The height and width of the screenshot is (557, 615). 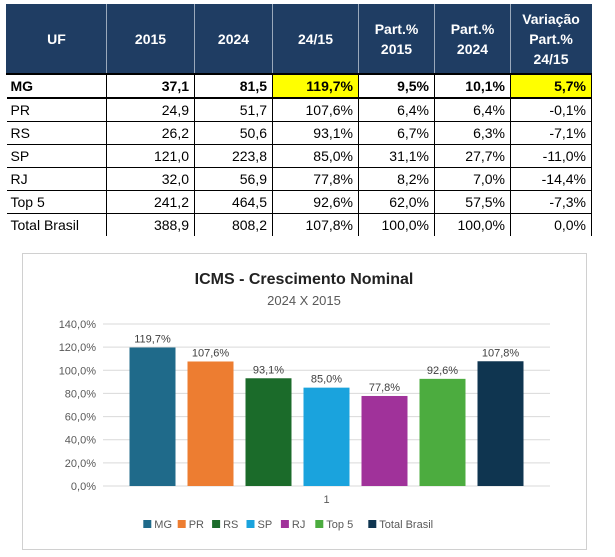 What do you see at coordinates (150, 86) in the screenshot?
I see `table-cell-v2015: 37,1` at bounding box center [150, 86].